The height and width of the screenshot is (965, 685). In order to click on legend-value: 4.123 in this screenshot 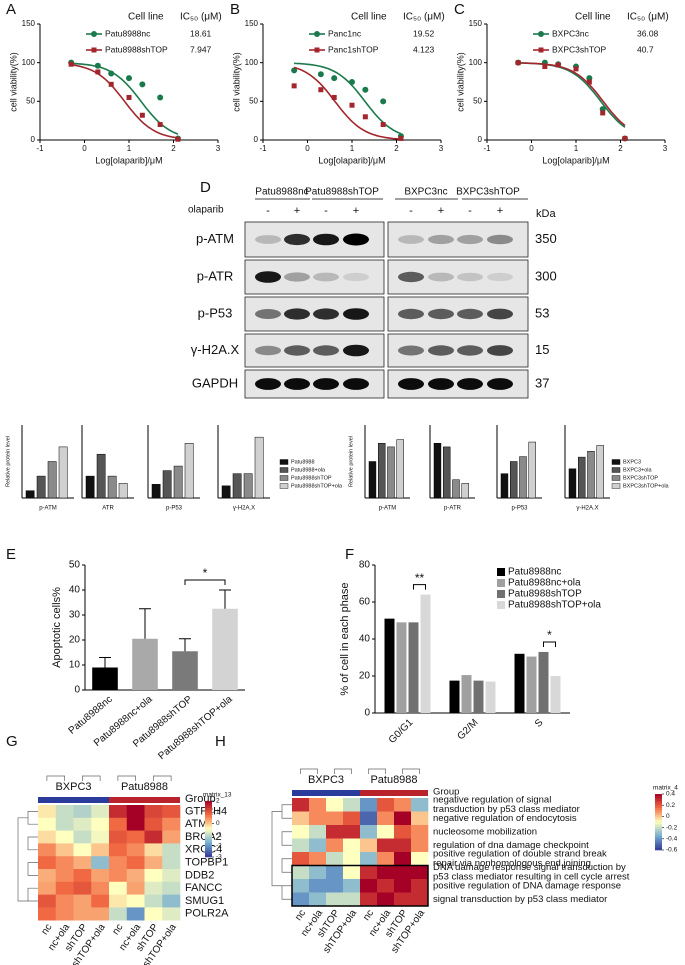, I will do `click(424, 49)`.